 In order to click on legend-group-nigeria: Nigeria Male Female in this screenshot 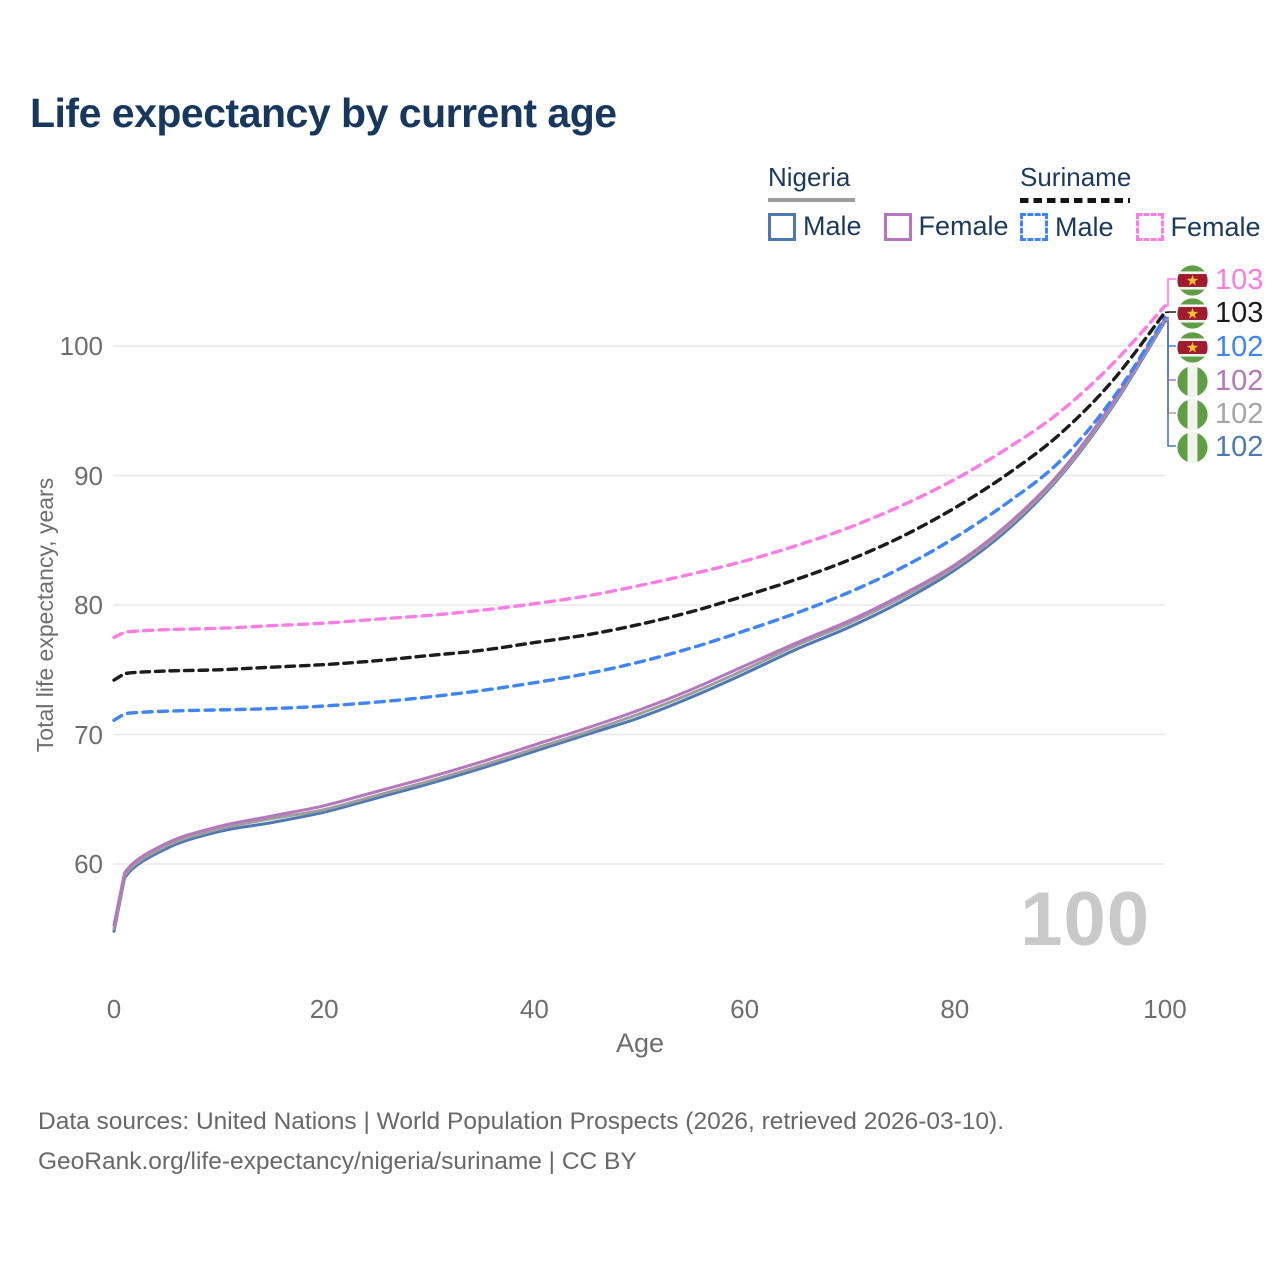, I will do `click(888, 202)`.